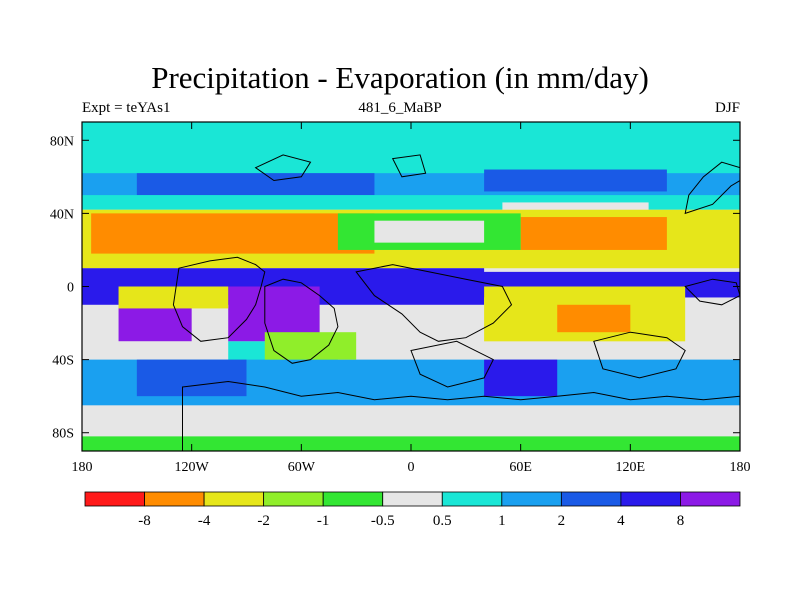 Image resolution: width=800 pixels, height=600 pixels. What do you see at coordinates (126, 108) in the screenshot?
I see `experiment-label: Expt = teYAs1` at bounding box center [126, 108].